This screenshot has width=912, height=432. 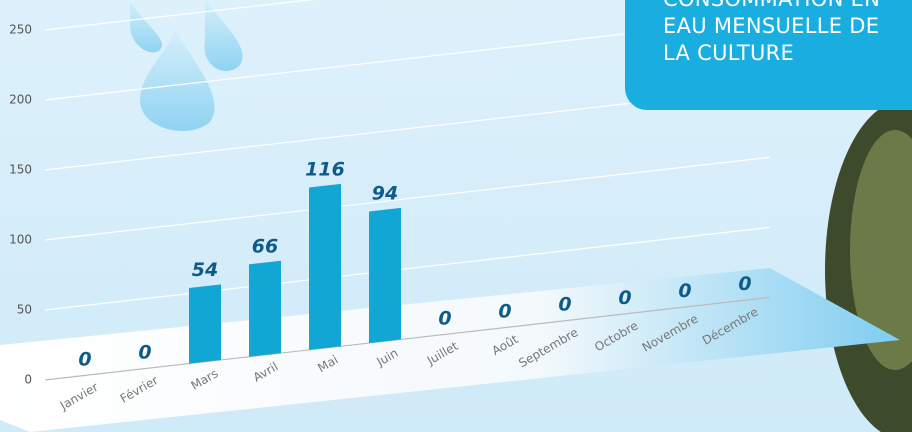 I want to click on grid-line, so click(x=179, y=15).